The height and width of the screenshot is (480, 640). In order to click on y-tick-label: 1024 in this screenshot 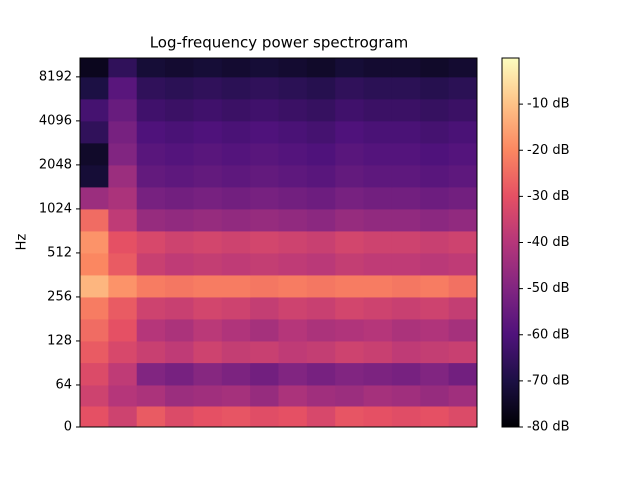, I will do `click(55, 208)`.